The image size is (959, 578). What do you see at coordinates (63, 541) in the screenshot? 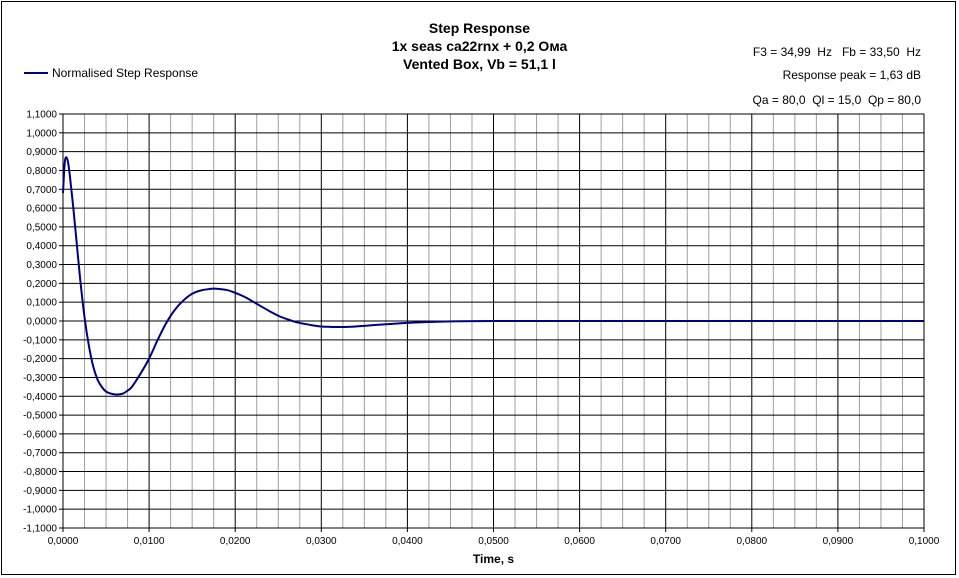
I see `x-tick-label: 0,0000` at bounding box center [63, 541].